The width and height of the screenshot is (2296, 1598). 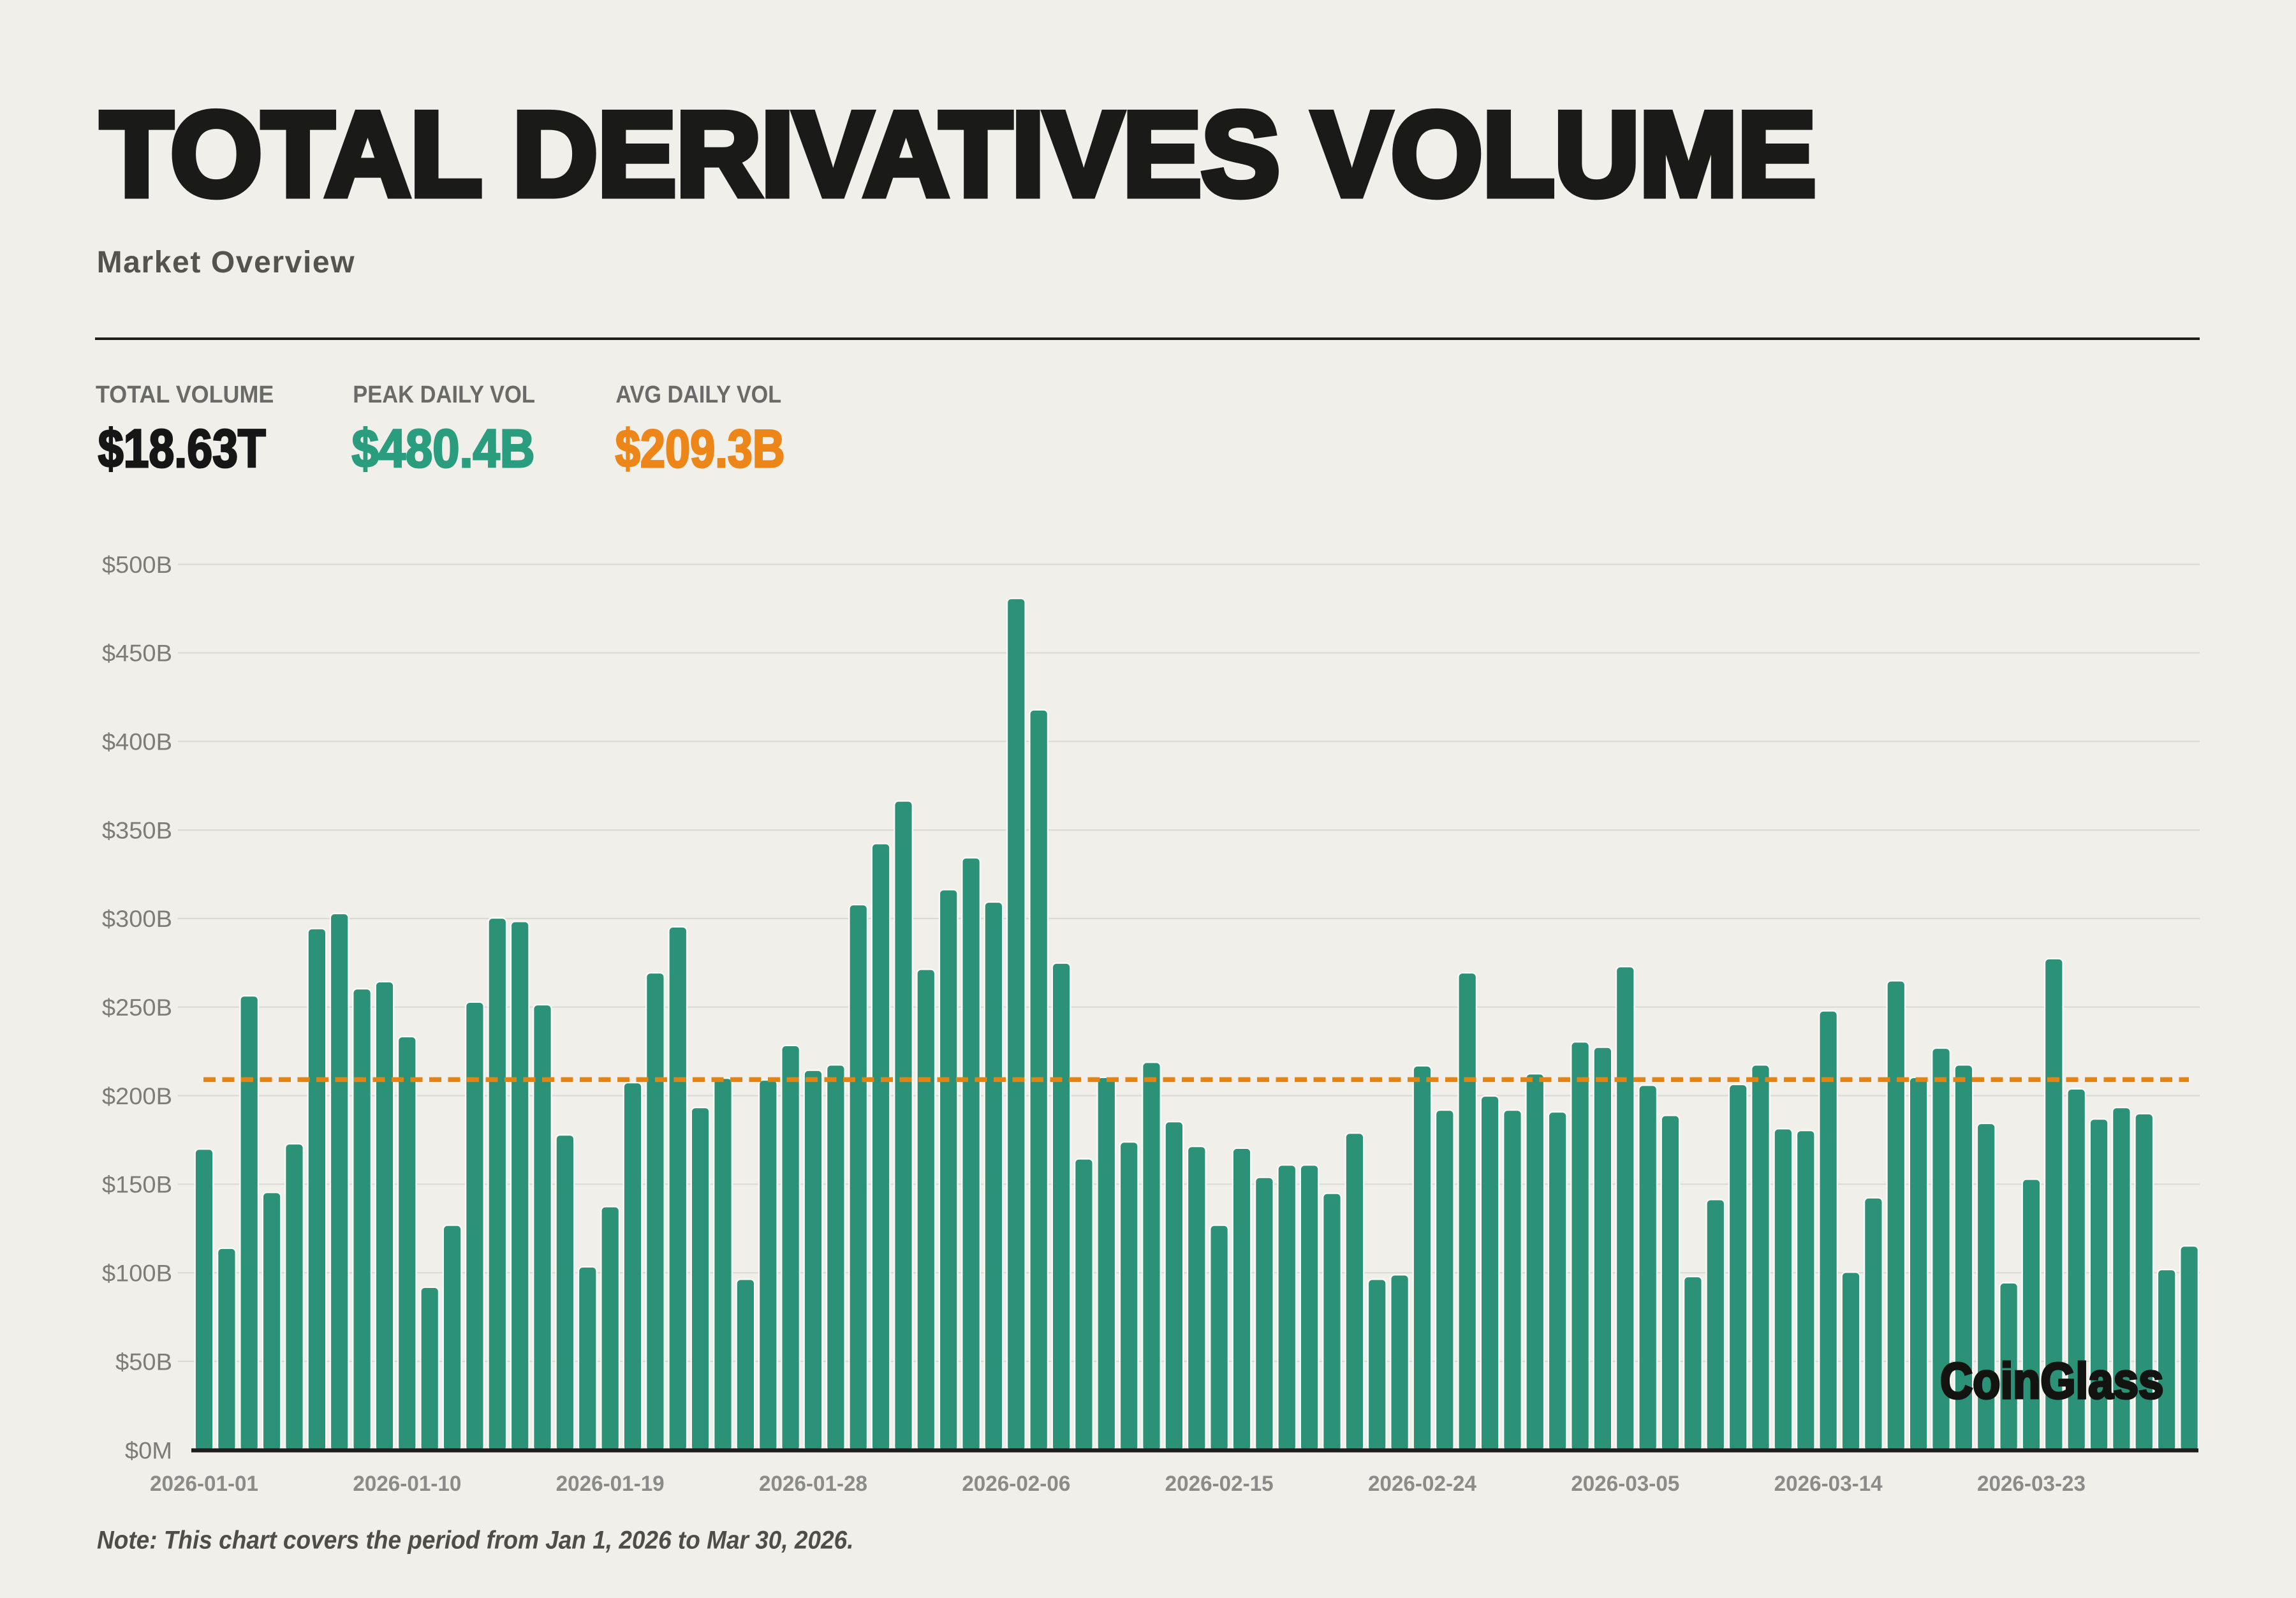 What do you see at coordinates (137, 1008) in the screenshot?
I see `svg-text: $250B` at bounding box center [137, 1008].